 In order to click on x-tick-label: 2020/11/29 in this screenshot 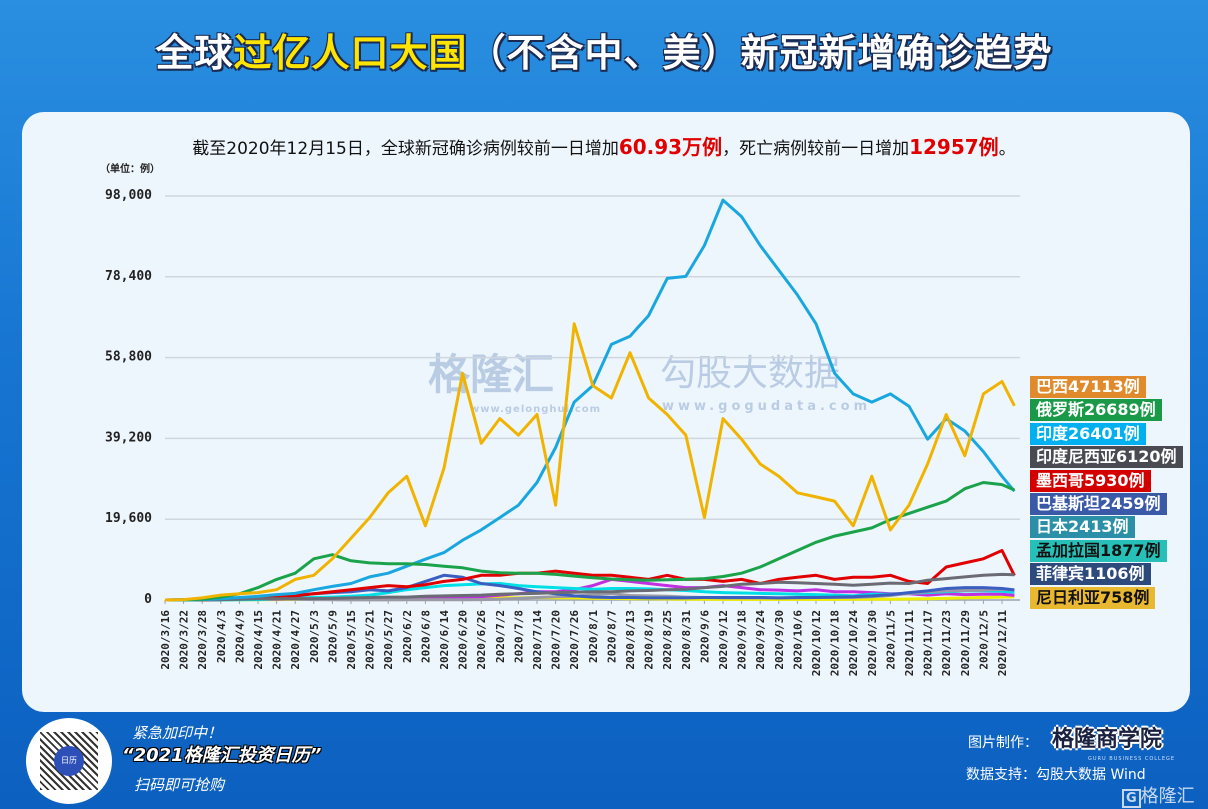, I will do `click(965, 643)`.